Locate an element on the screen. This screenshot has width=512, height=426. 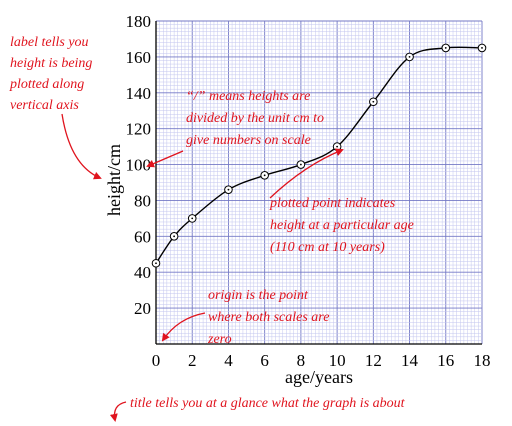
x-tick-label: 10 is located at coordinates (337, 360).